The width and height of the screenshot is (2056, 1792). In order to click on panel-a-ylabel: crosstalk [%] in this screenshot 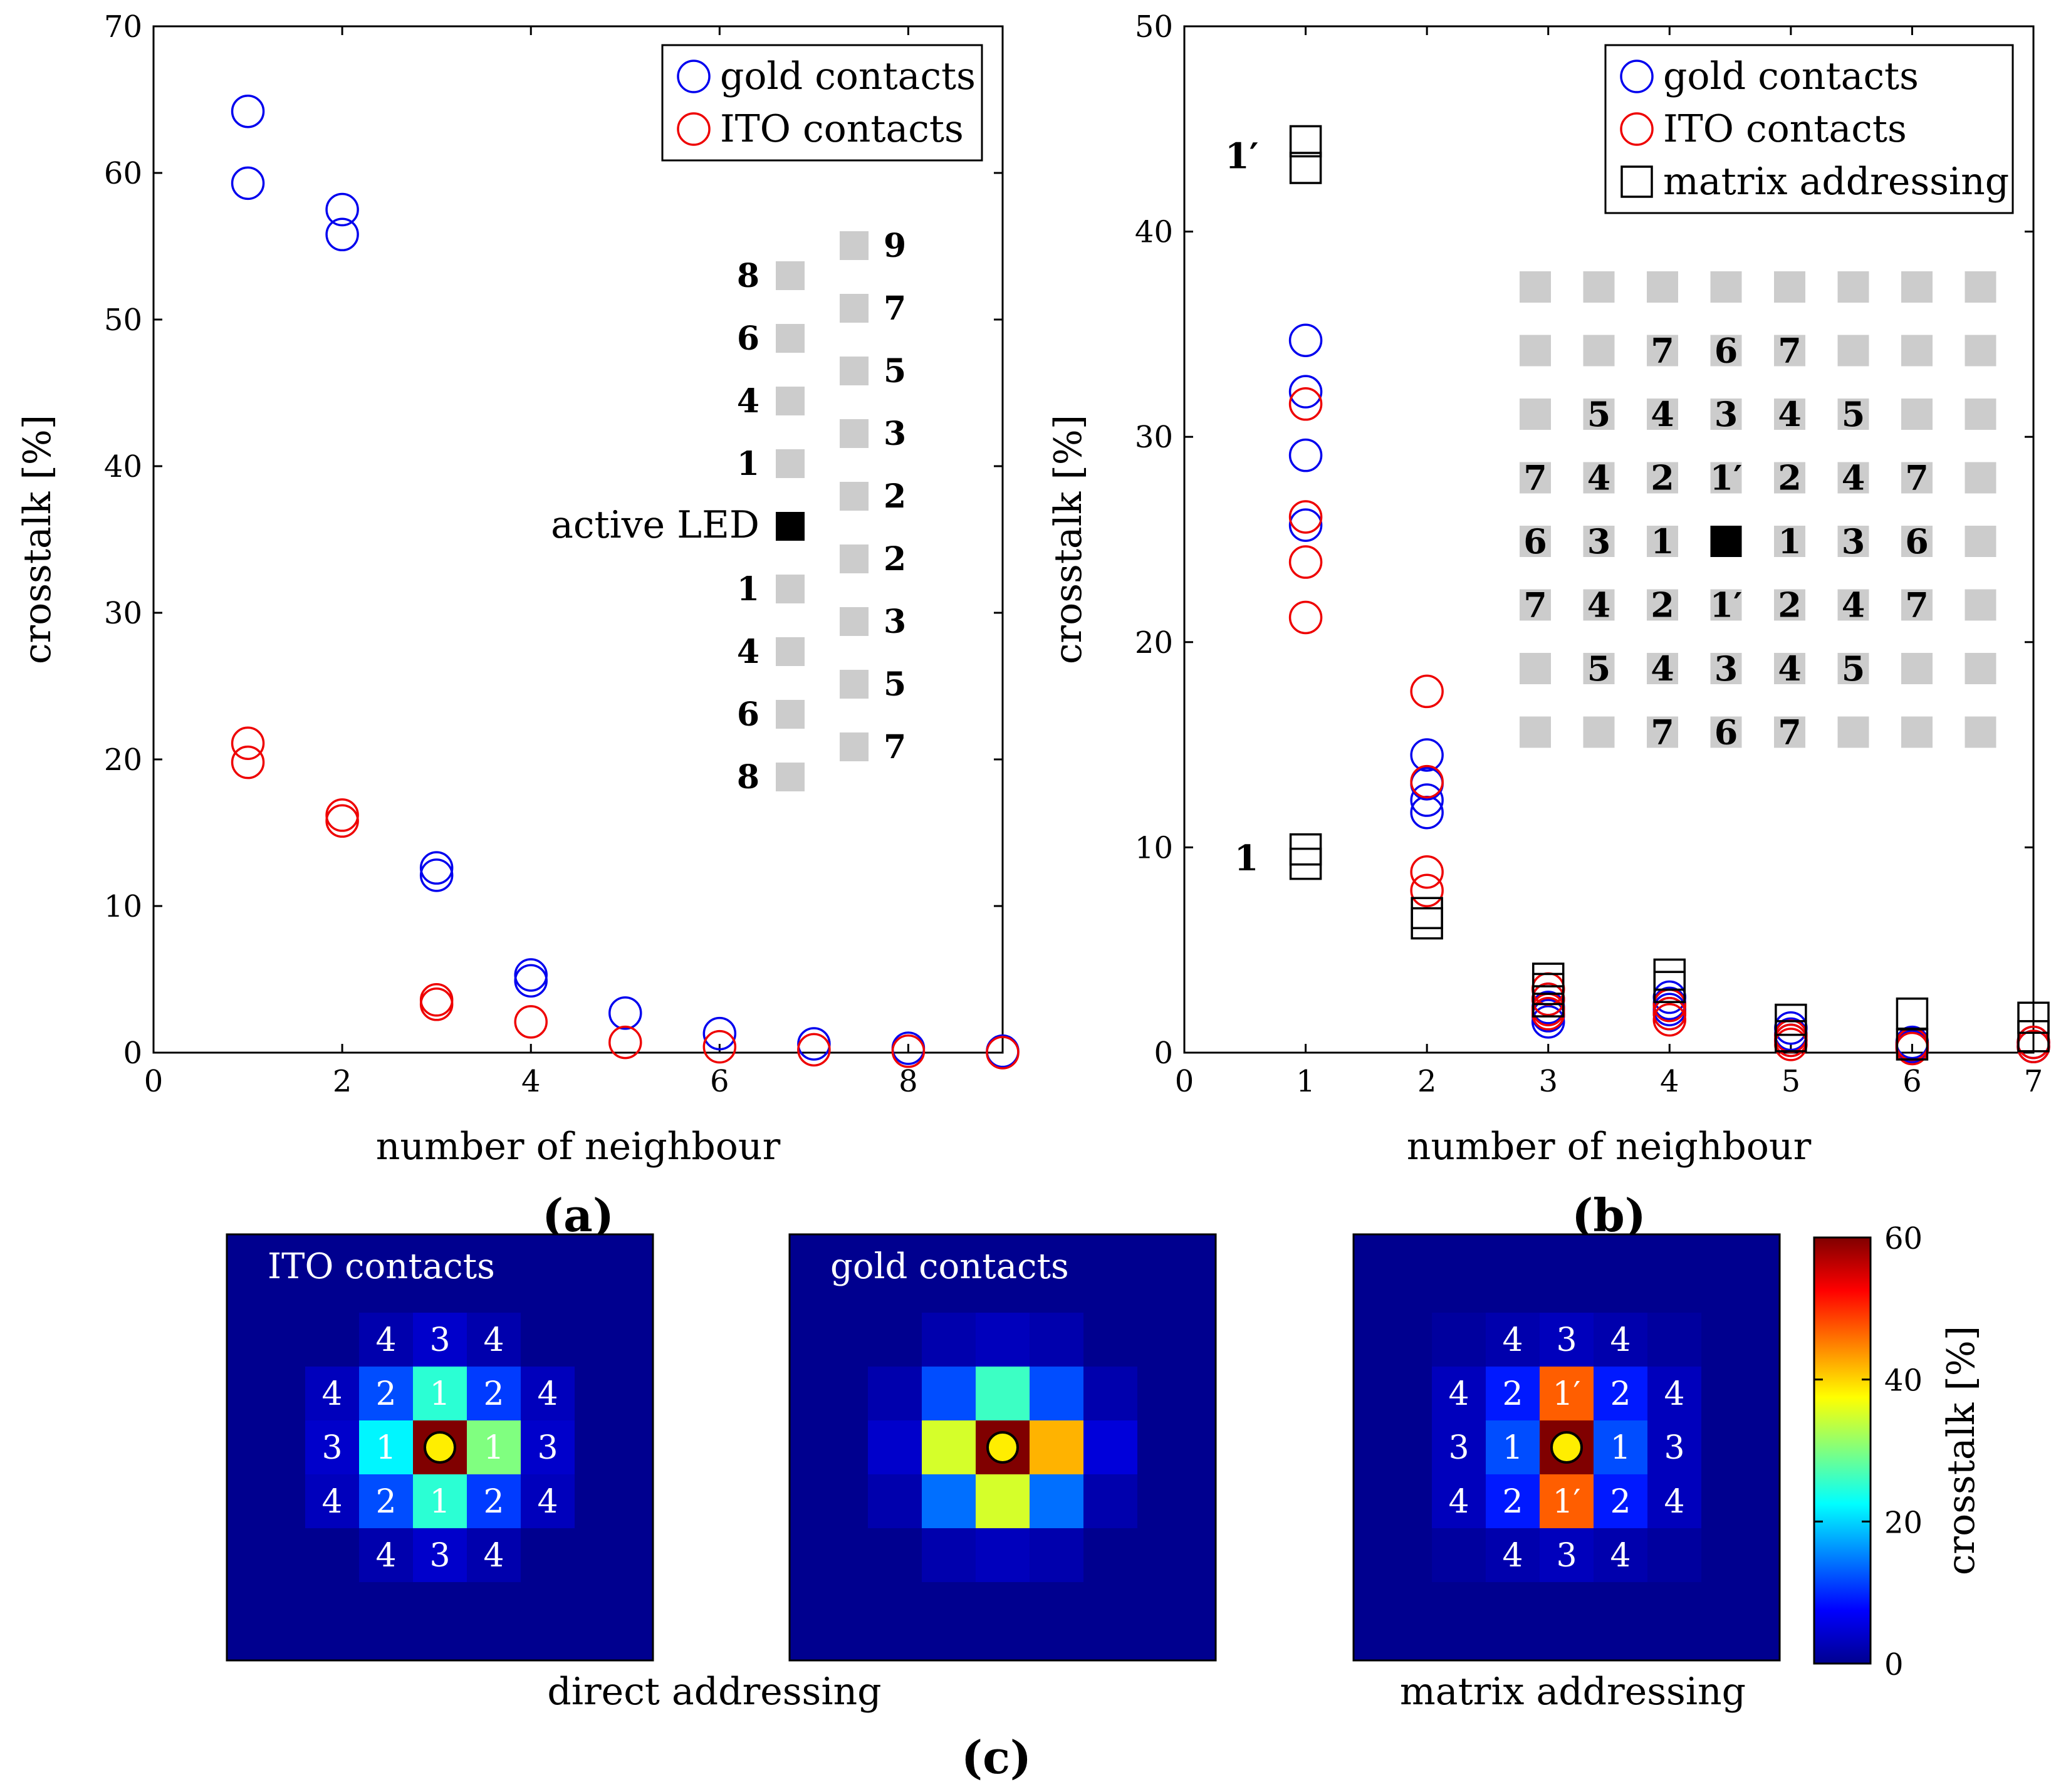, I will do `click(38, 539)`.